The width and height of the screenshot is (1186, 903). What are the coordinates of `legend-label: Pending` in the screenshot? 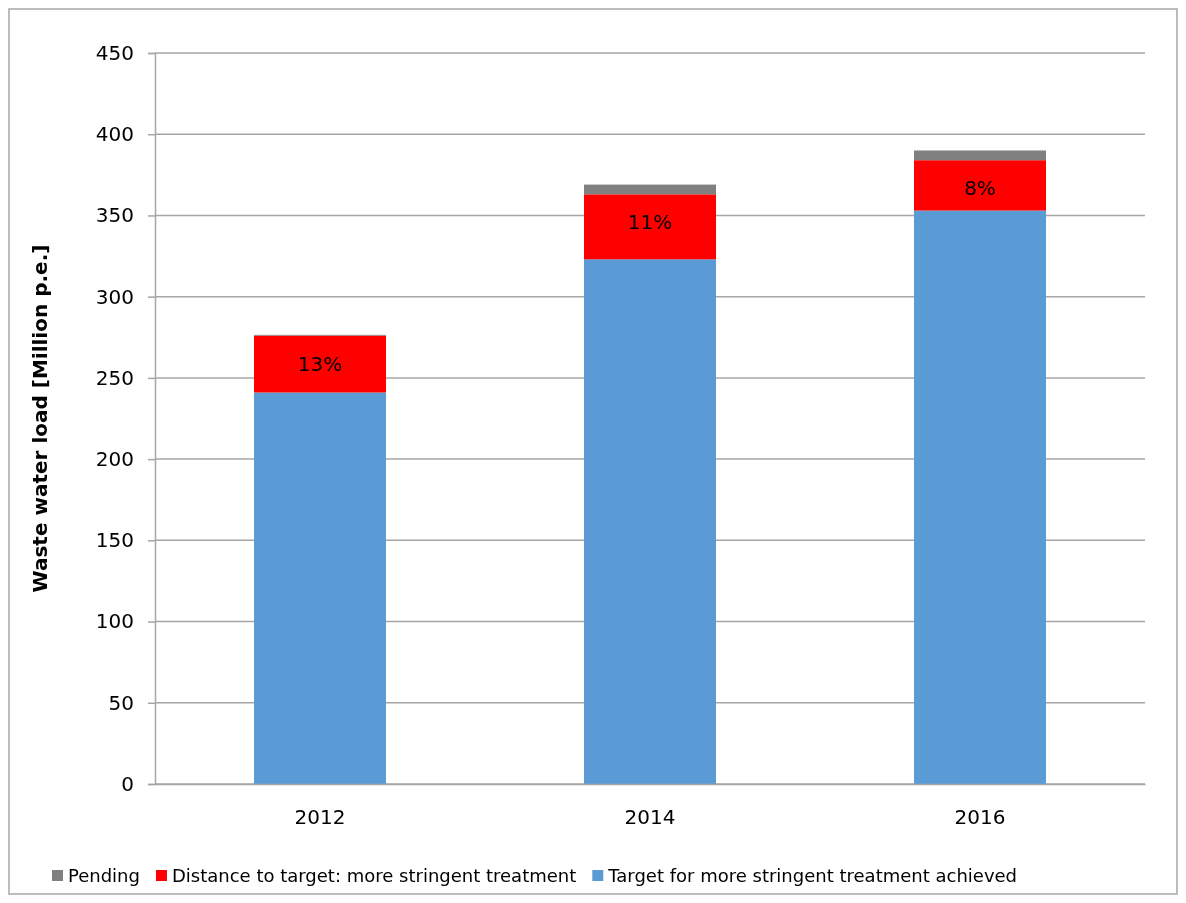 It's located at (104, 876).